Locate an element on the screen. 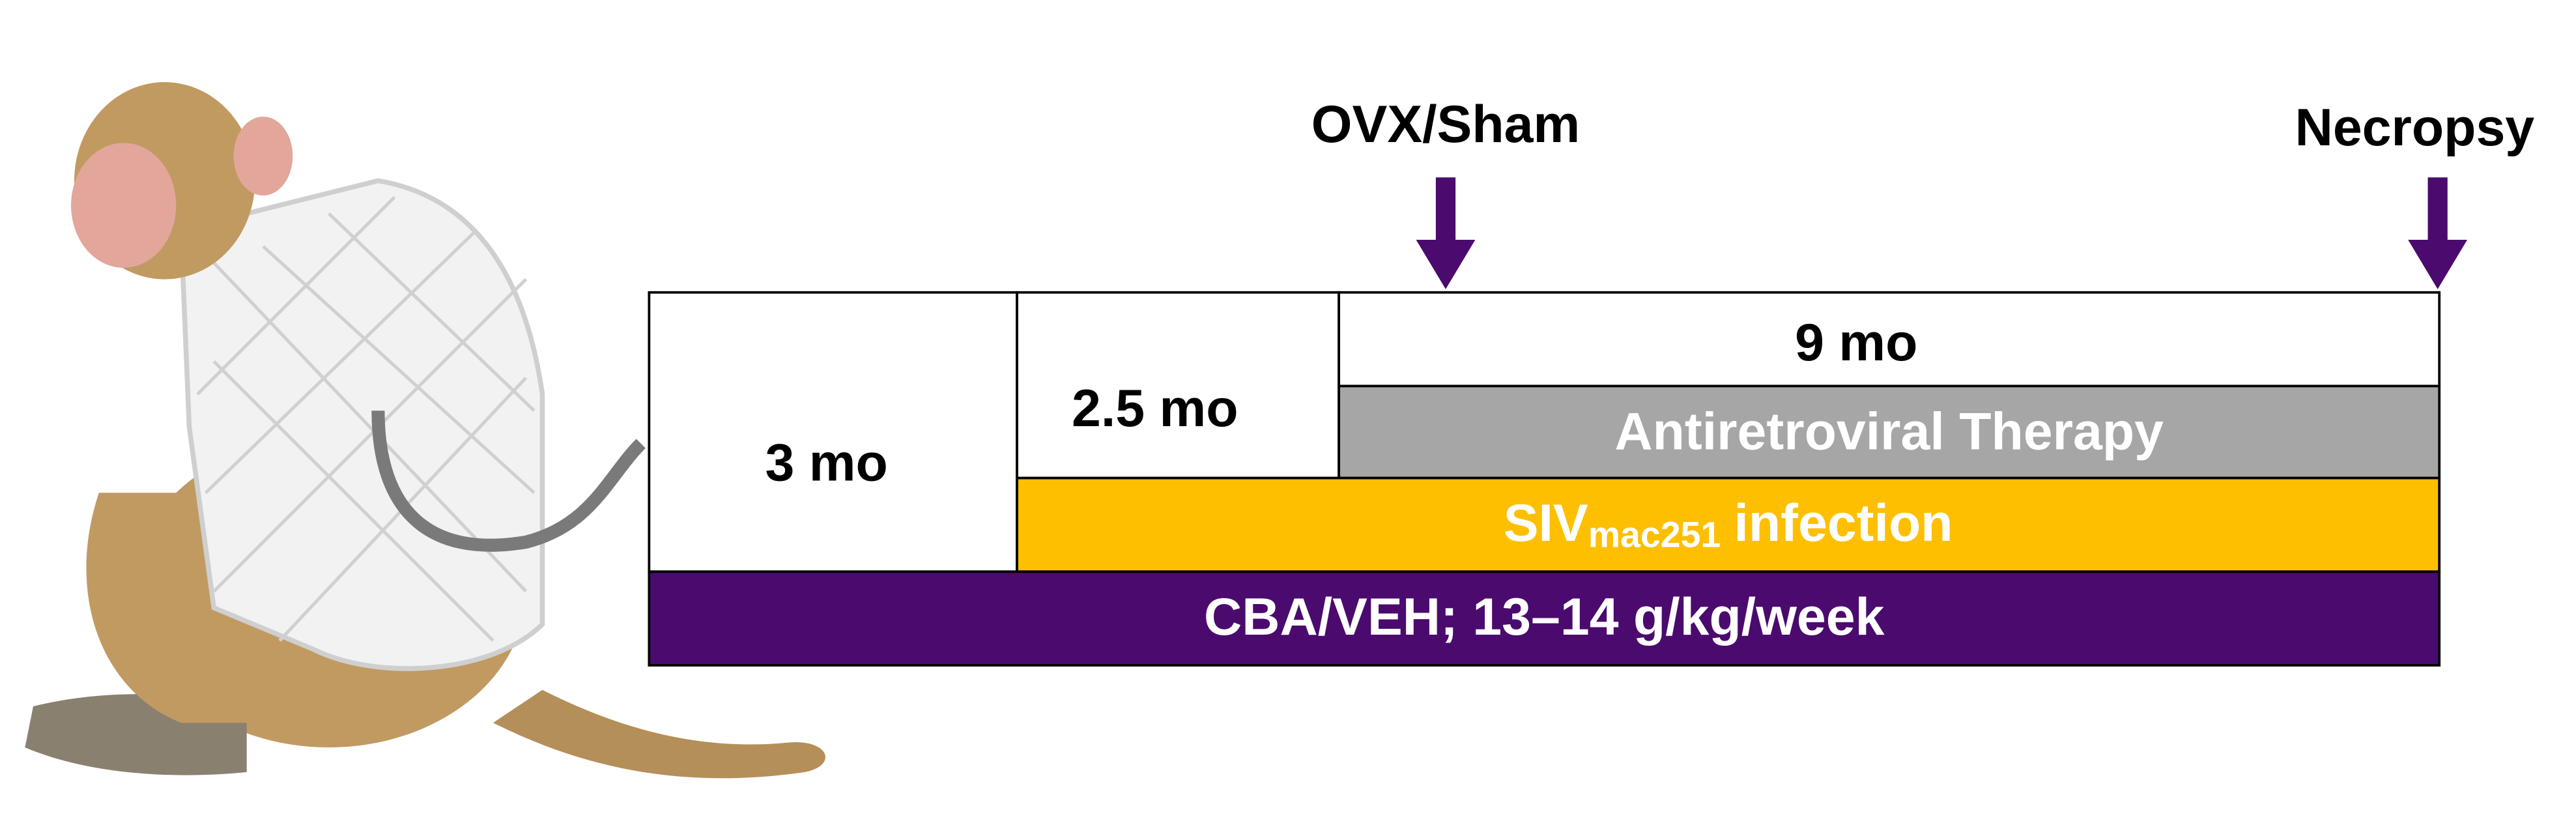 The image size is (2576, 823). siv-subscript: mac251 is located at coordinates (1654, 534).